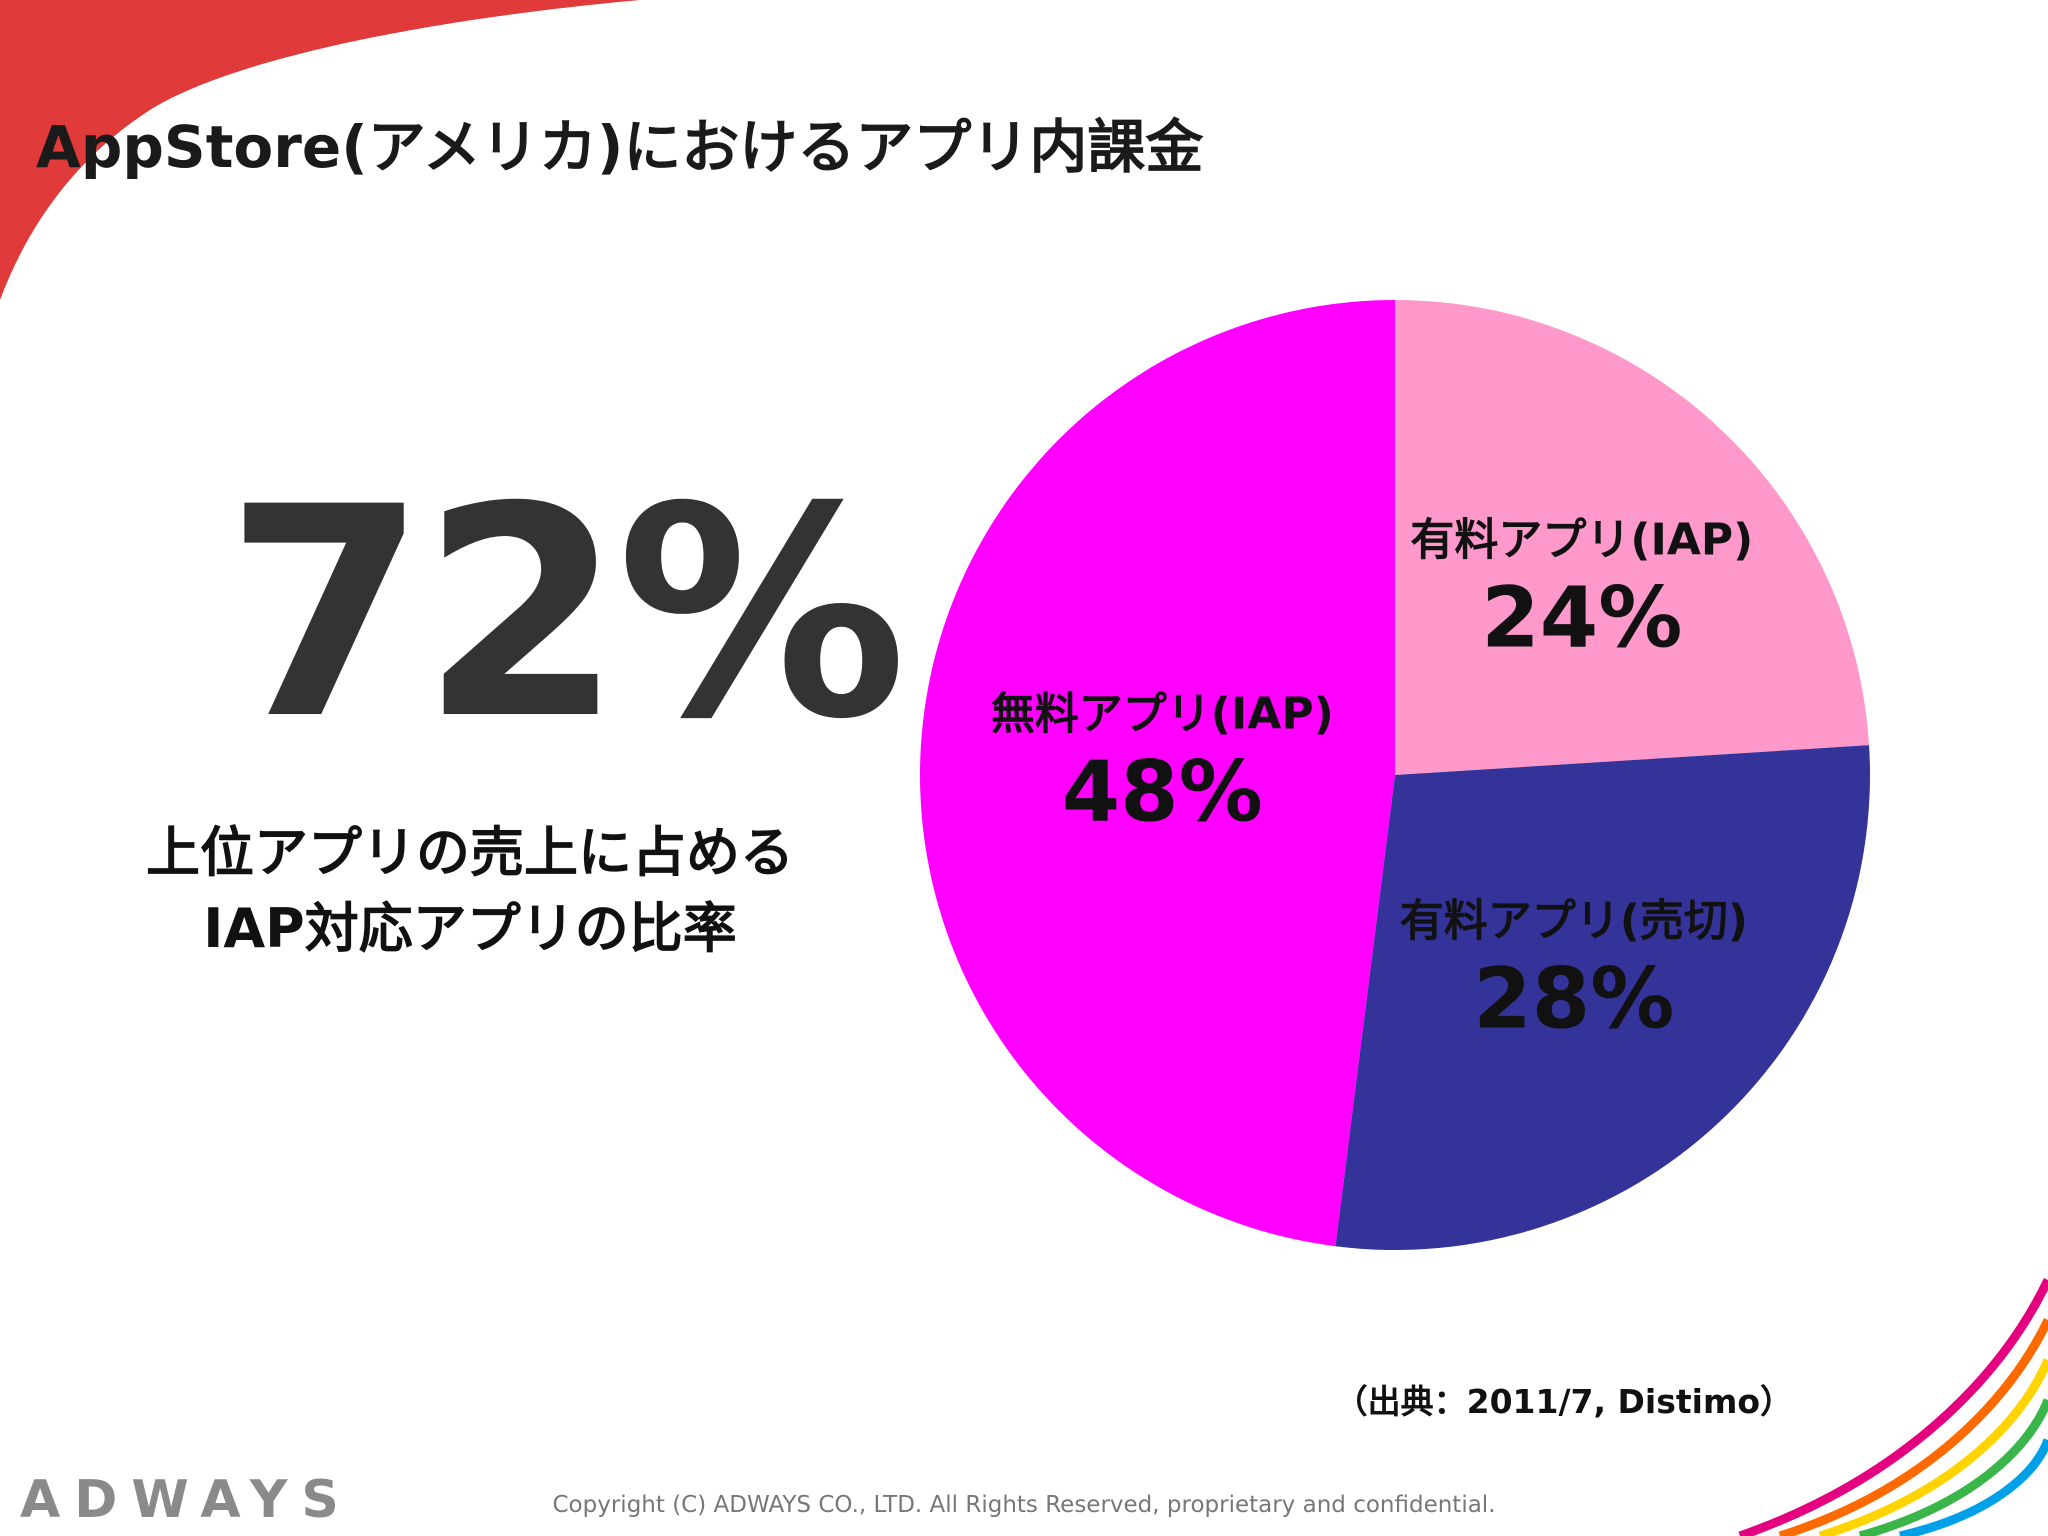 The height and width of the screenshot is (1536, 2048). Describe the element at coordinates (1574, 920) in the screenshot. I see `slice-label-2: 有料アプリ(売切)` at that location.